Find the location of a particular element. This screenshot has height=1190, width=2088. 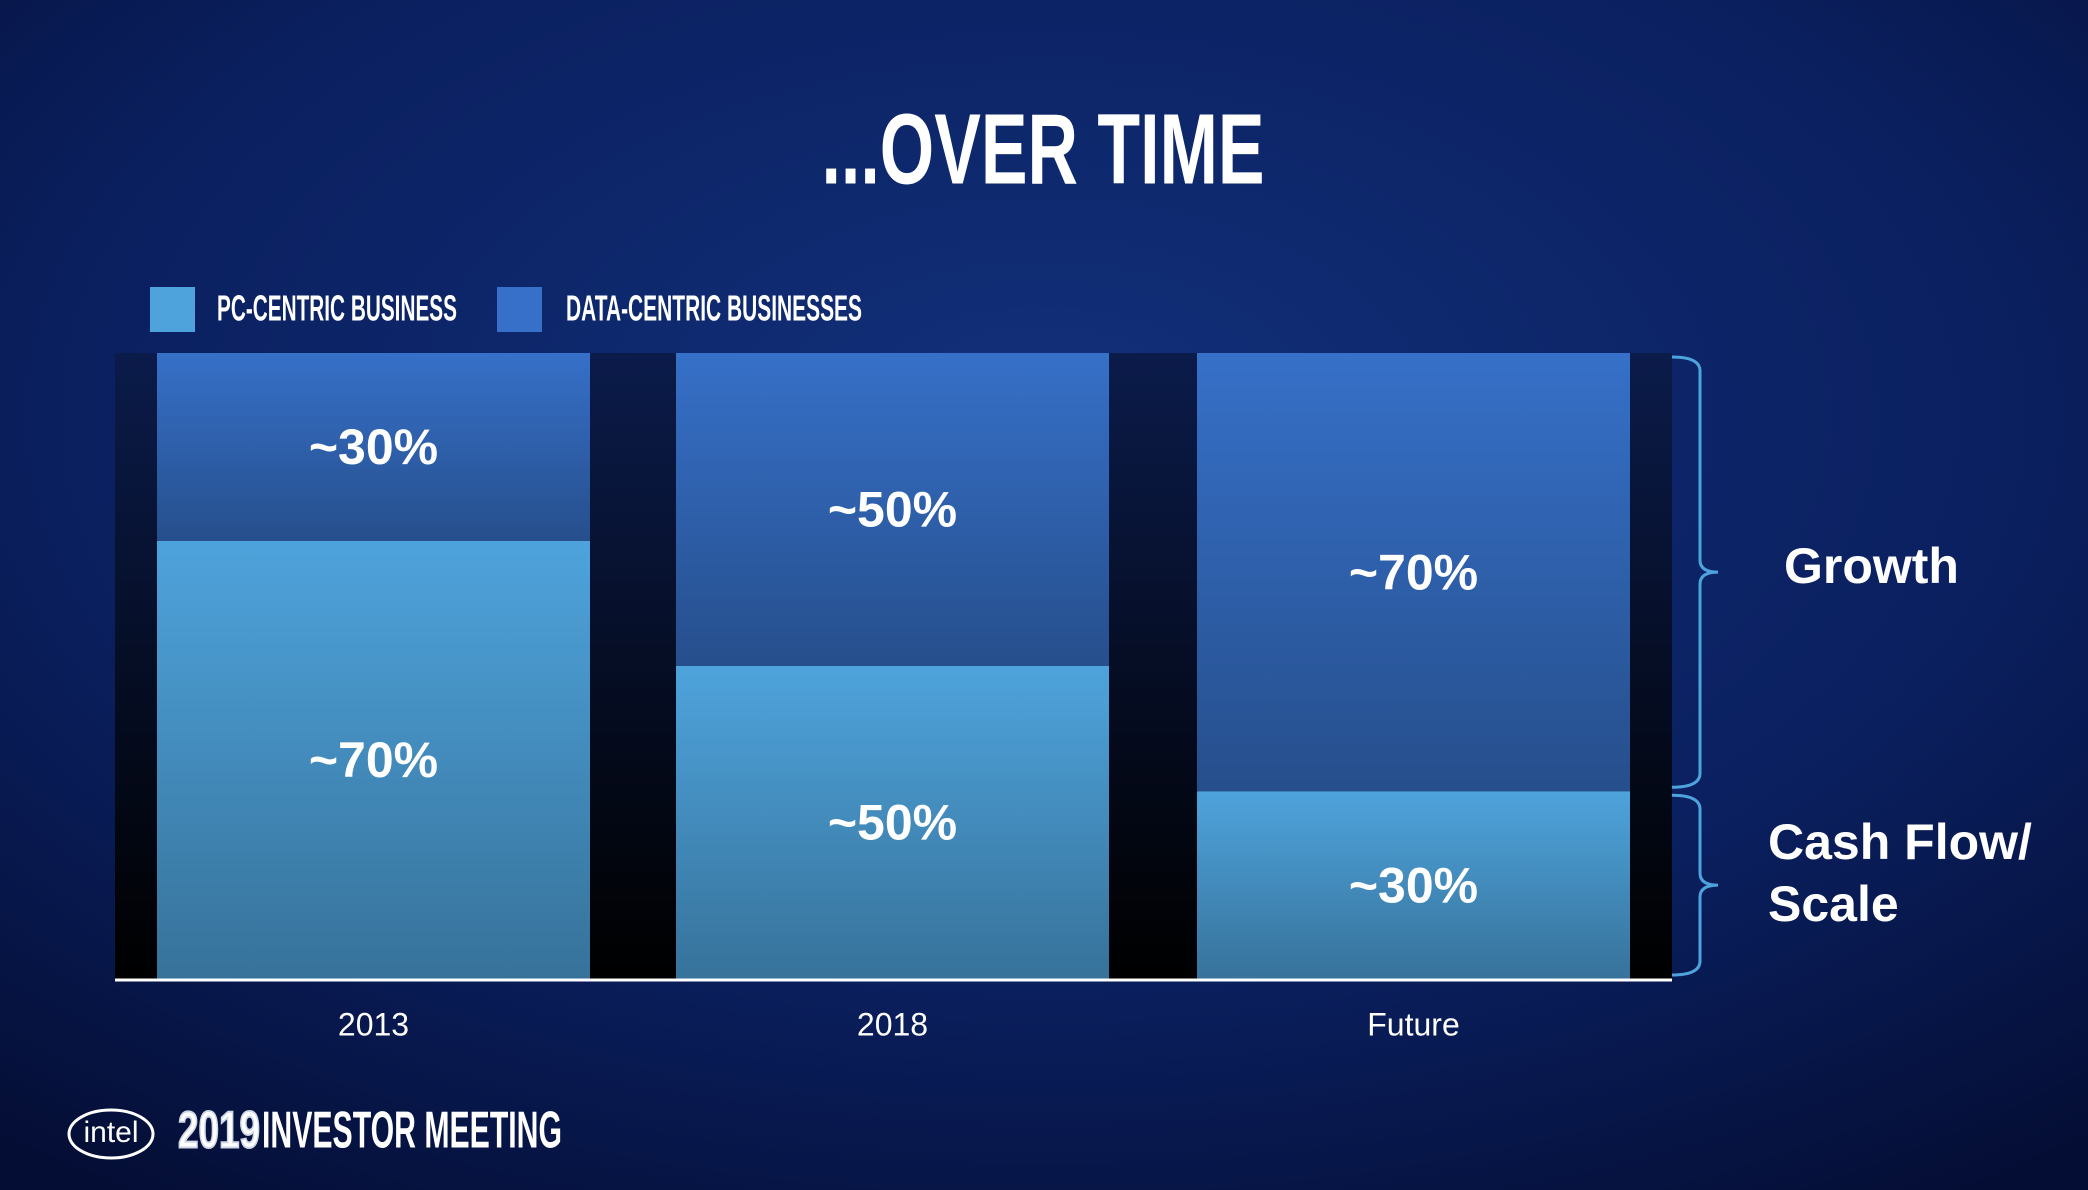

logo-ring is located at coordinates (111, 1134).